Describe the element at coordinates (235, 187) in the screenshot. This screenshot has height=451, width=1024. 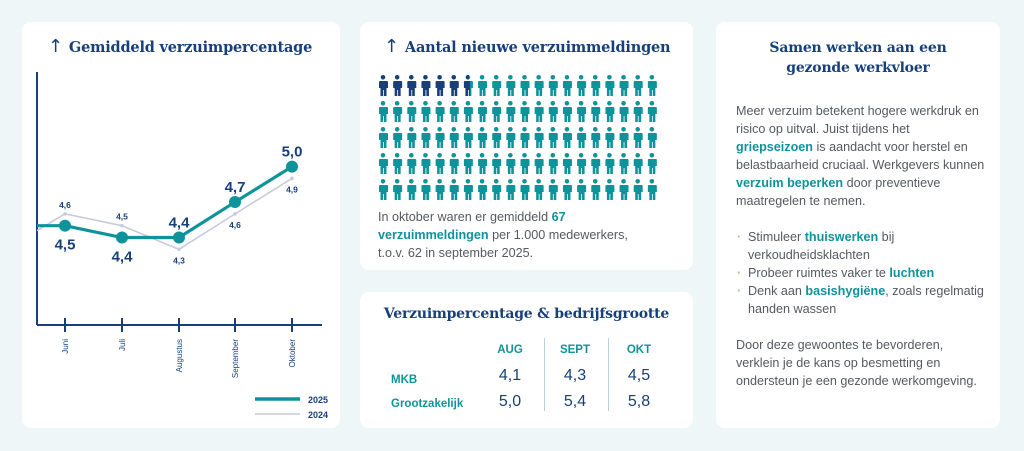
I see `series-2025-data-label: 4,7` at that location.